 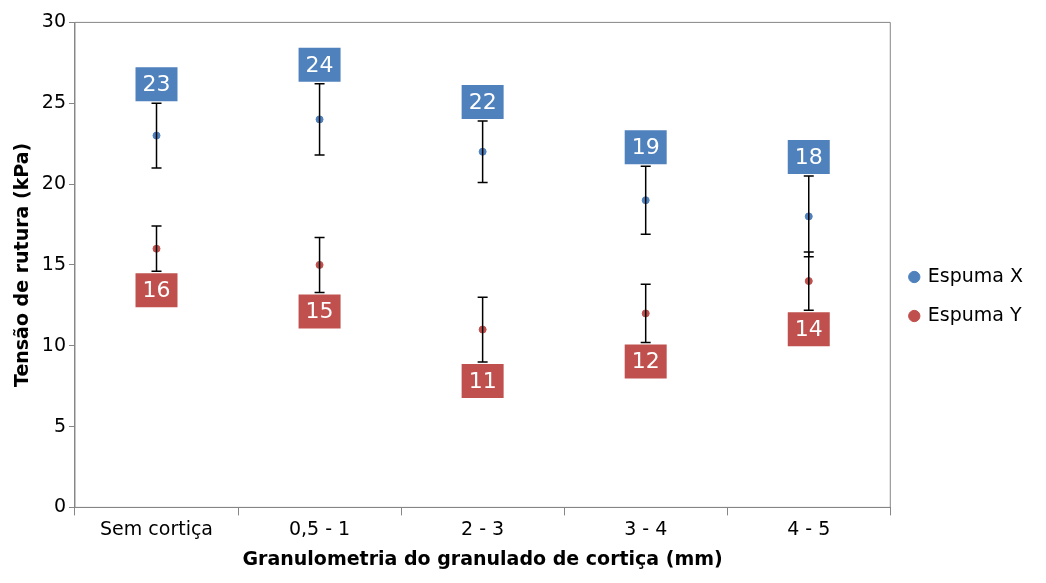 I want to click on y-tick-label: 10, so click(x=53, y=343).